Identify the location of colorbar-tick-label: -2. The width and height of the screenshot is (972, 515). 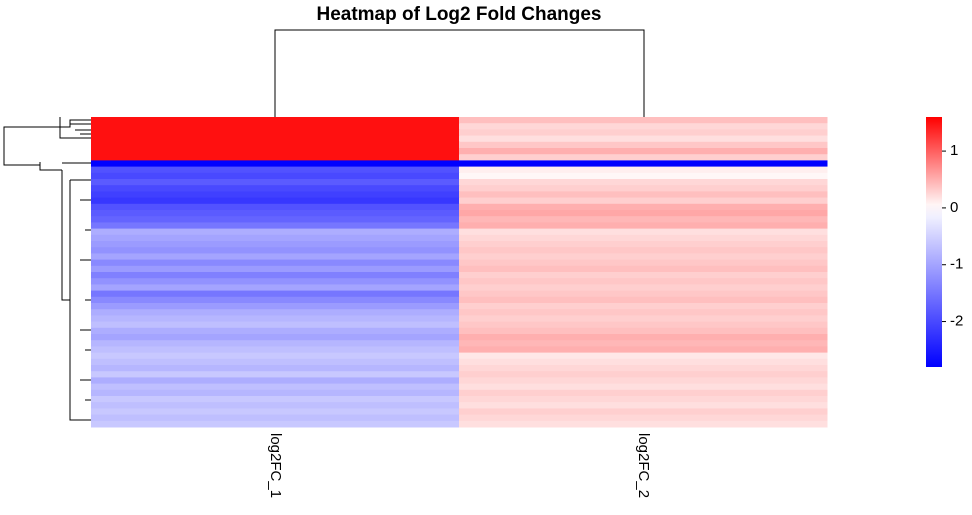
(956, 321).